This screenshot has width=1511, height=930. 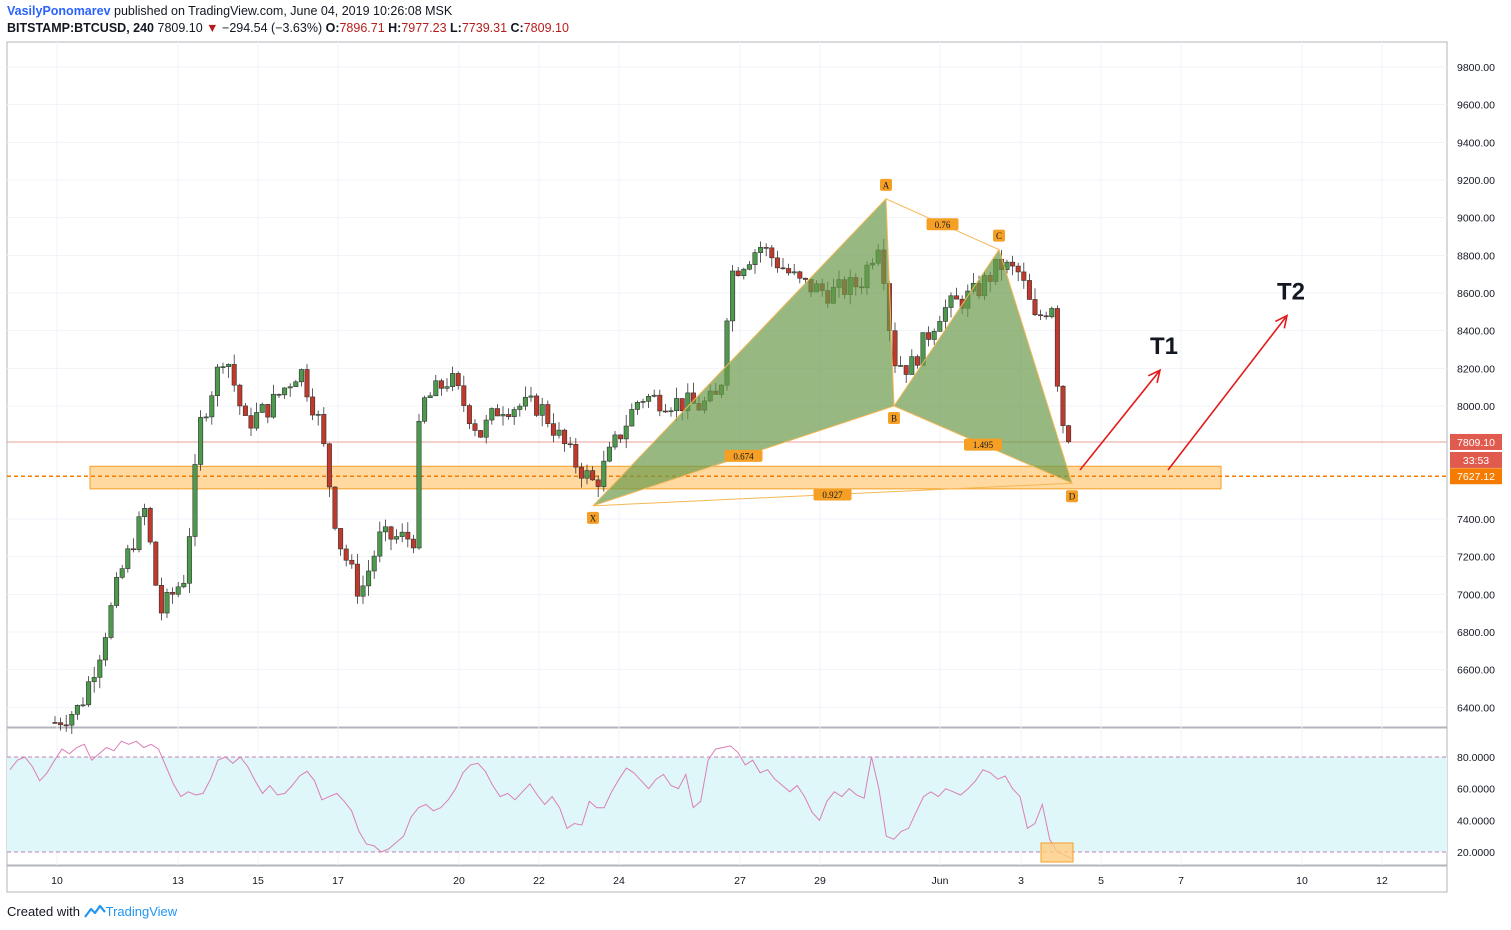 What do you see at coordinates (541, 799) in the screenshot?
I see `rsi-line` at bounding box center [541, 799].